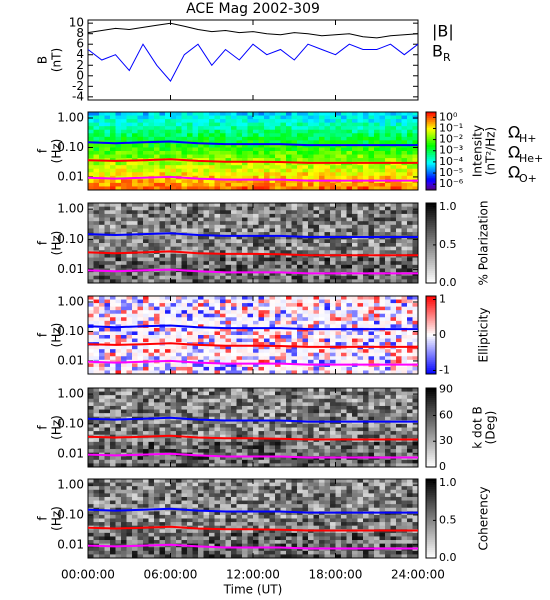 This screenshot has width=550, height=600. What do you see at coordinates (431, 230) in the screenshot?
I see `colorbar-step` at bounding box center [431, 230].